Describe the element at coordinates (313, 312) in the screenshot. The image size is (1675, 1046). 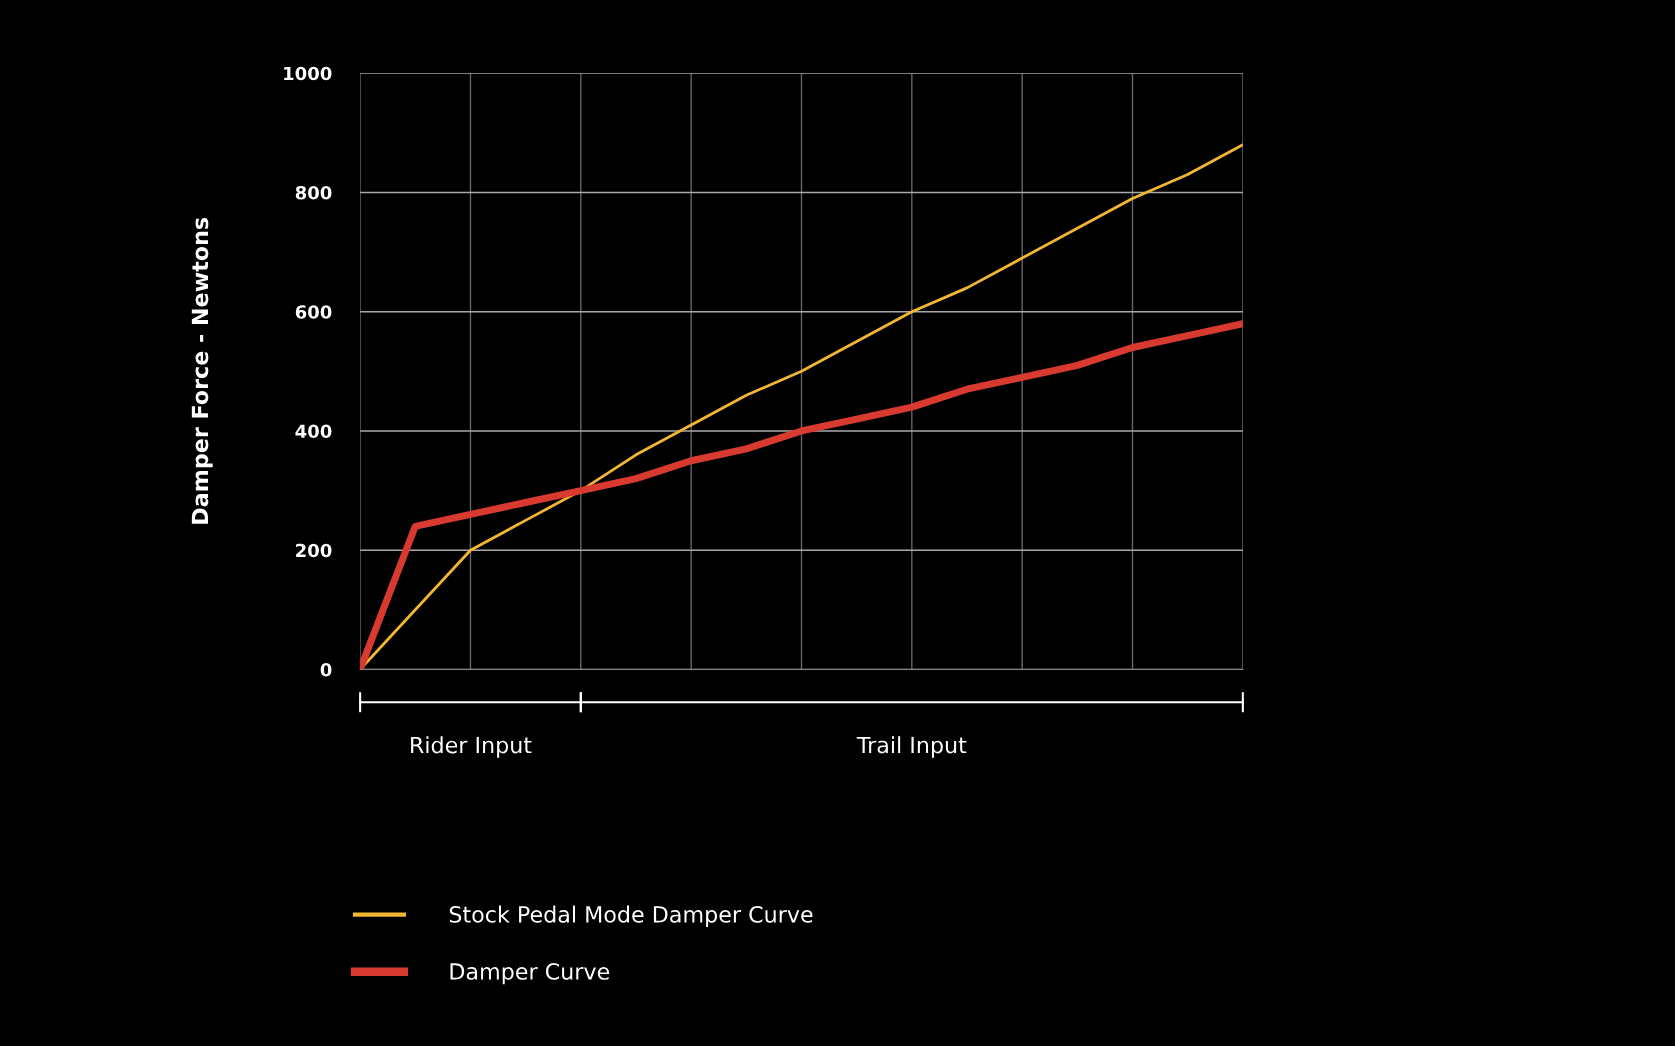
I see `y-tick-label: 600` at that location.